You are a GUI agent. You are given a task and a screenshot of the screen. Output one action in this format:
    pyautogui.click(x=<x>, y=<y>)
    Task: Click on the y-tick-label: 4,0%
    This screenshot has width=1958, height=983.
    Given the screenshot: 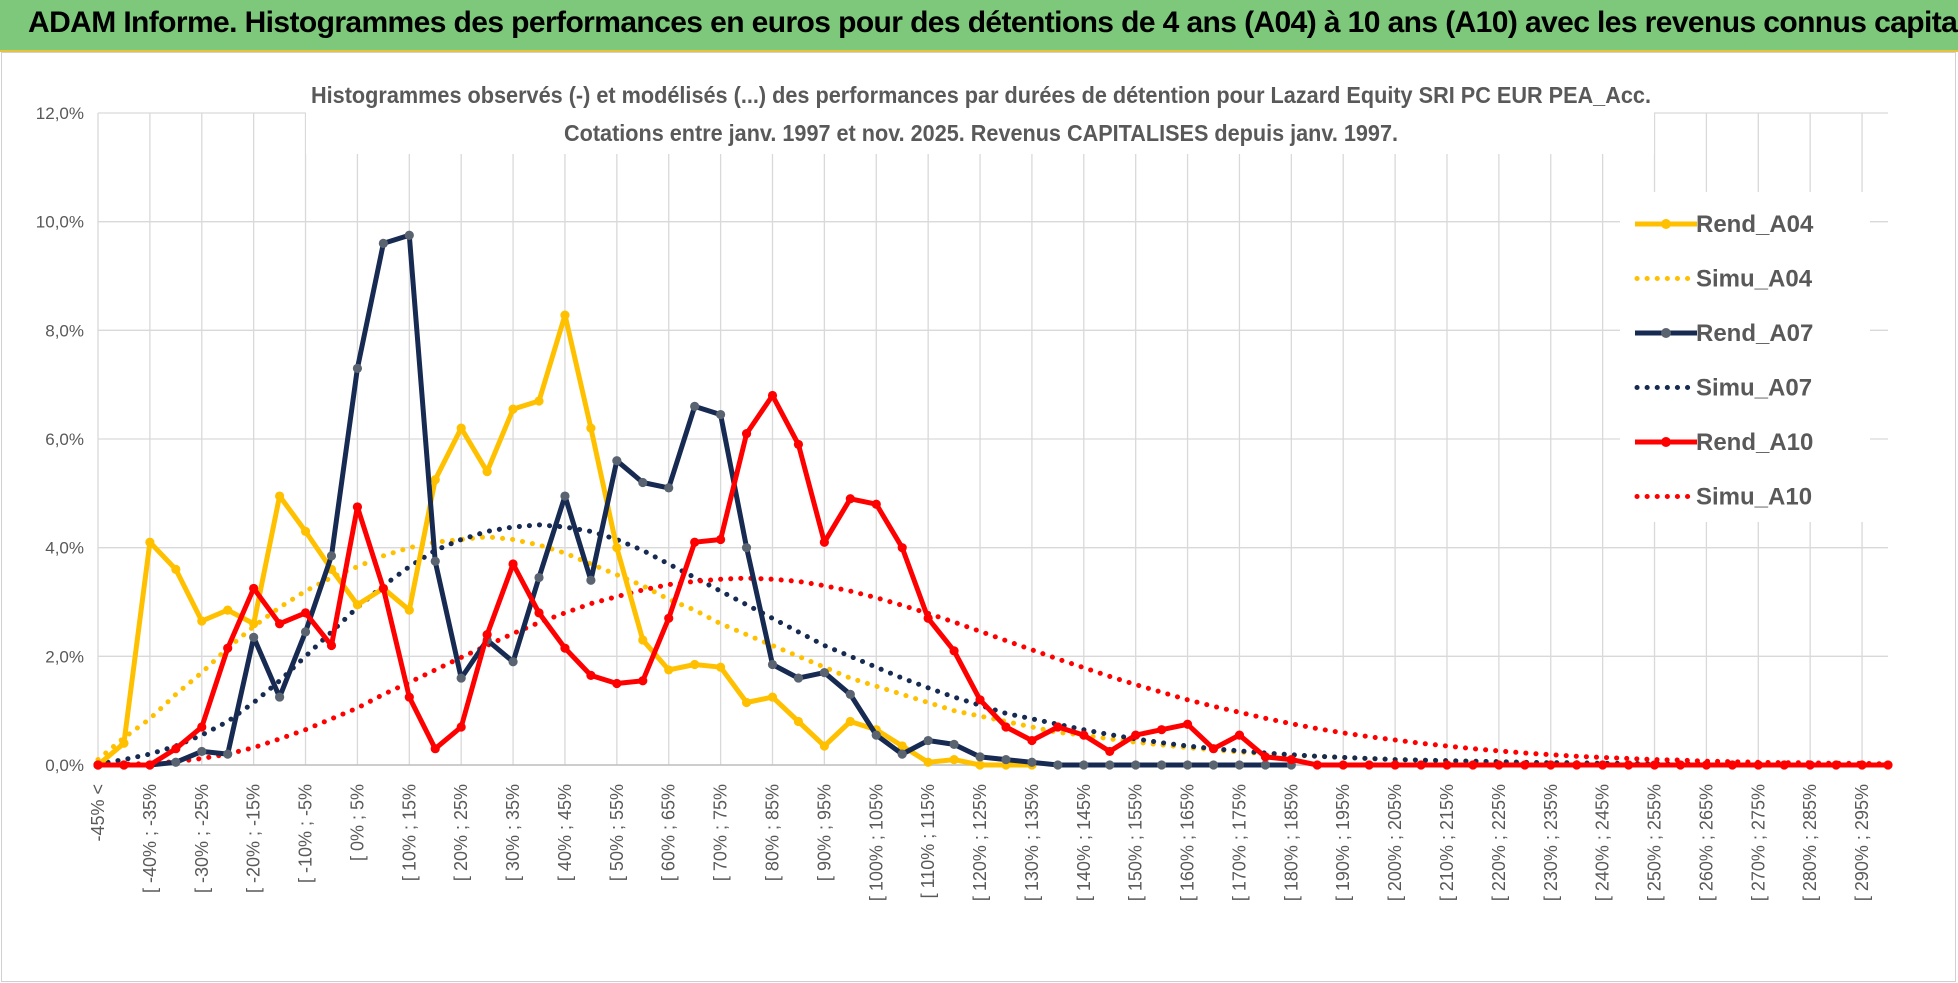 What is the action you would take?
    pyautogui.click(x=64, y=548)
    